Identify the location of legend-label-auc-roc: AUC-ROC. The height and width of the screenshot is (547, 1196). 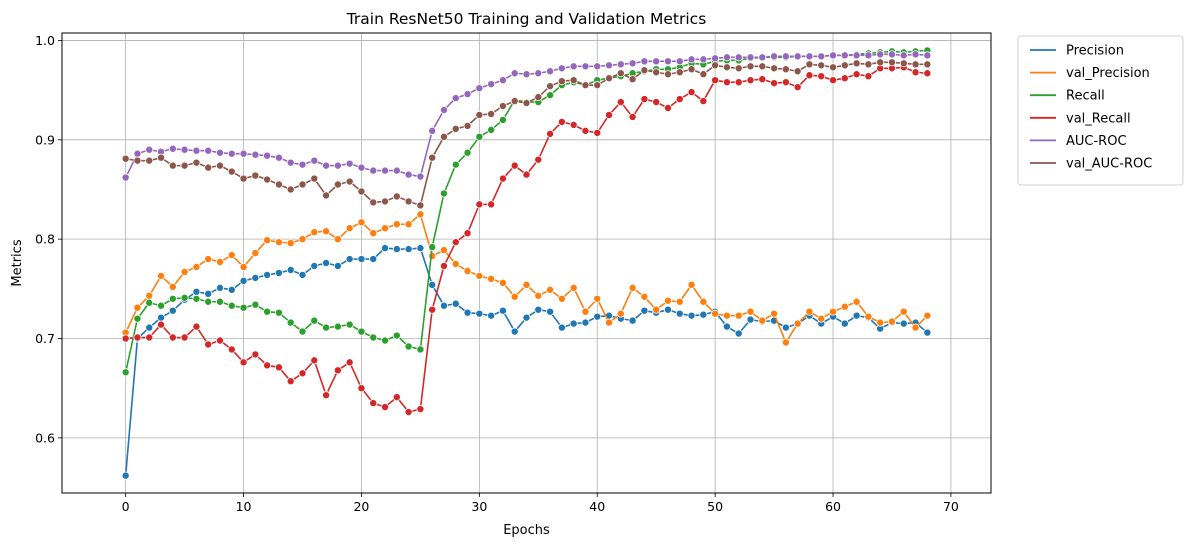
(1096, 141).